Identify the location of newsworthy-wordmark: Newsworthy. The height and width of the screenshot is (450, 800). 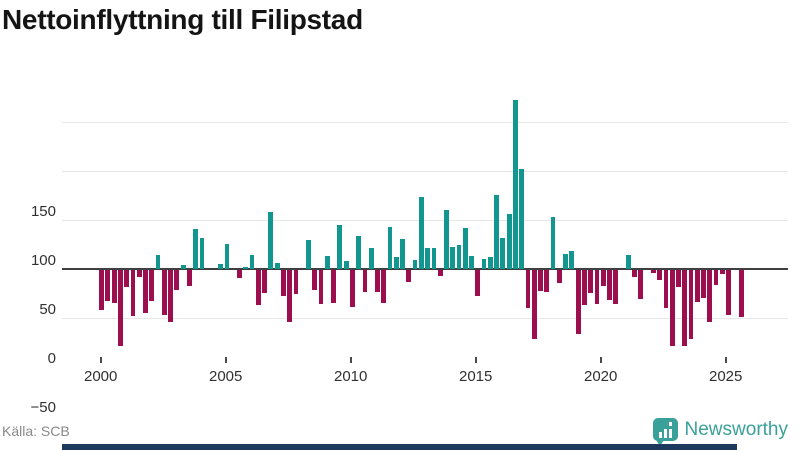
(736, 429).